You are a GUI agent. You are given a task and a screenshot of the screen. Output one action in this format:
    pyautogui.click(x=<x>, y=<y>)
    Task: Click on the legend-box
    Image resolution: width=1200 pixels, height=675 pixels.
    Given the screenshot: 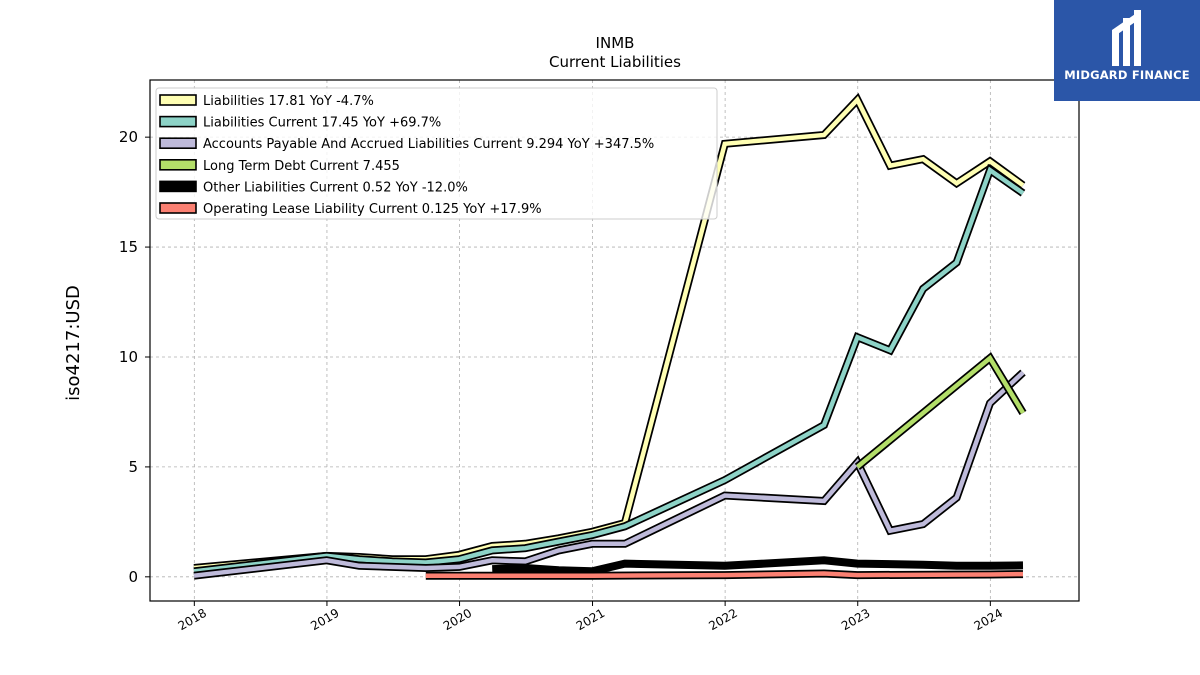 What is the action you would take?
    pyautogui.click(x=436, y=153)
    